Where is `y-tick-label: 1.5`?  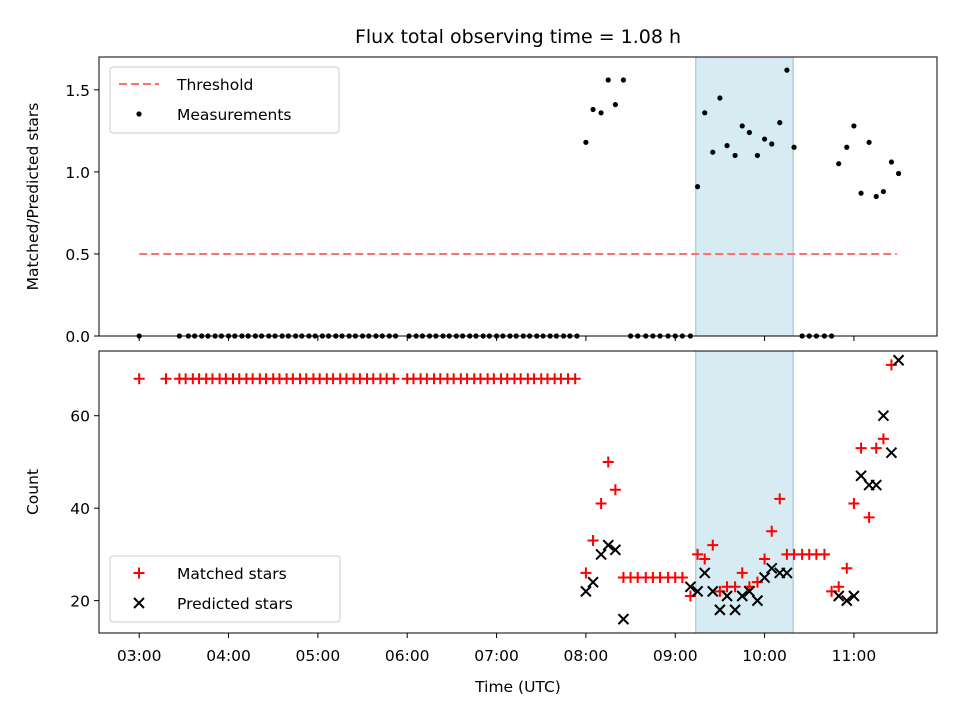 y-tick-label: 1.5 is located at coordinates (77, 91).